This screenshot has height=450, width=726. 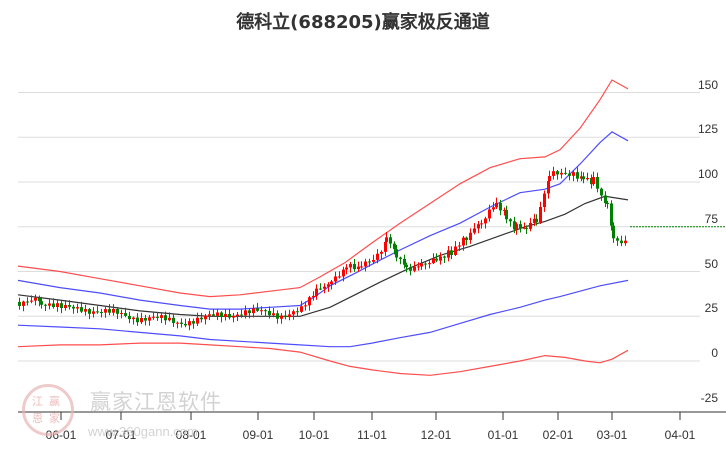 I want to click on x-tick-label: 04-01, so click(x=680, y=435).